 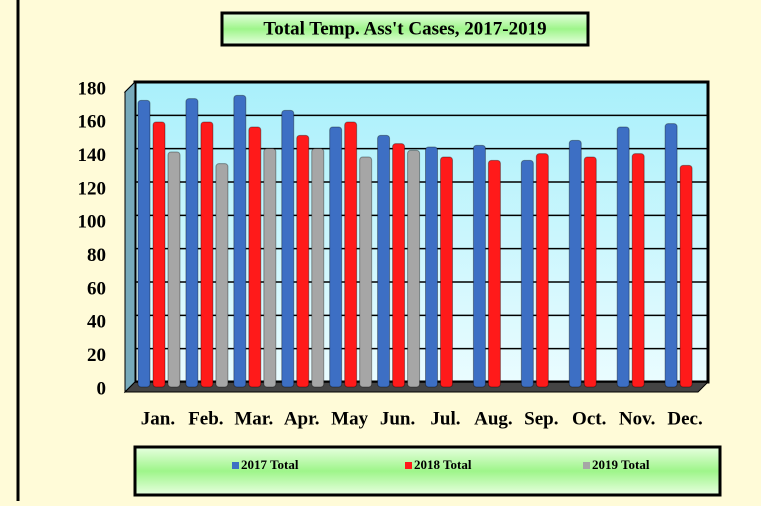 I want to click on legend-label: 2019 Total, so click(x=621, y=464).